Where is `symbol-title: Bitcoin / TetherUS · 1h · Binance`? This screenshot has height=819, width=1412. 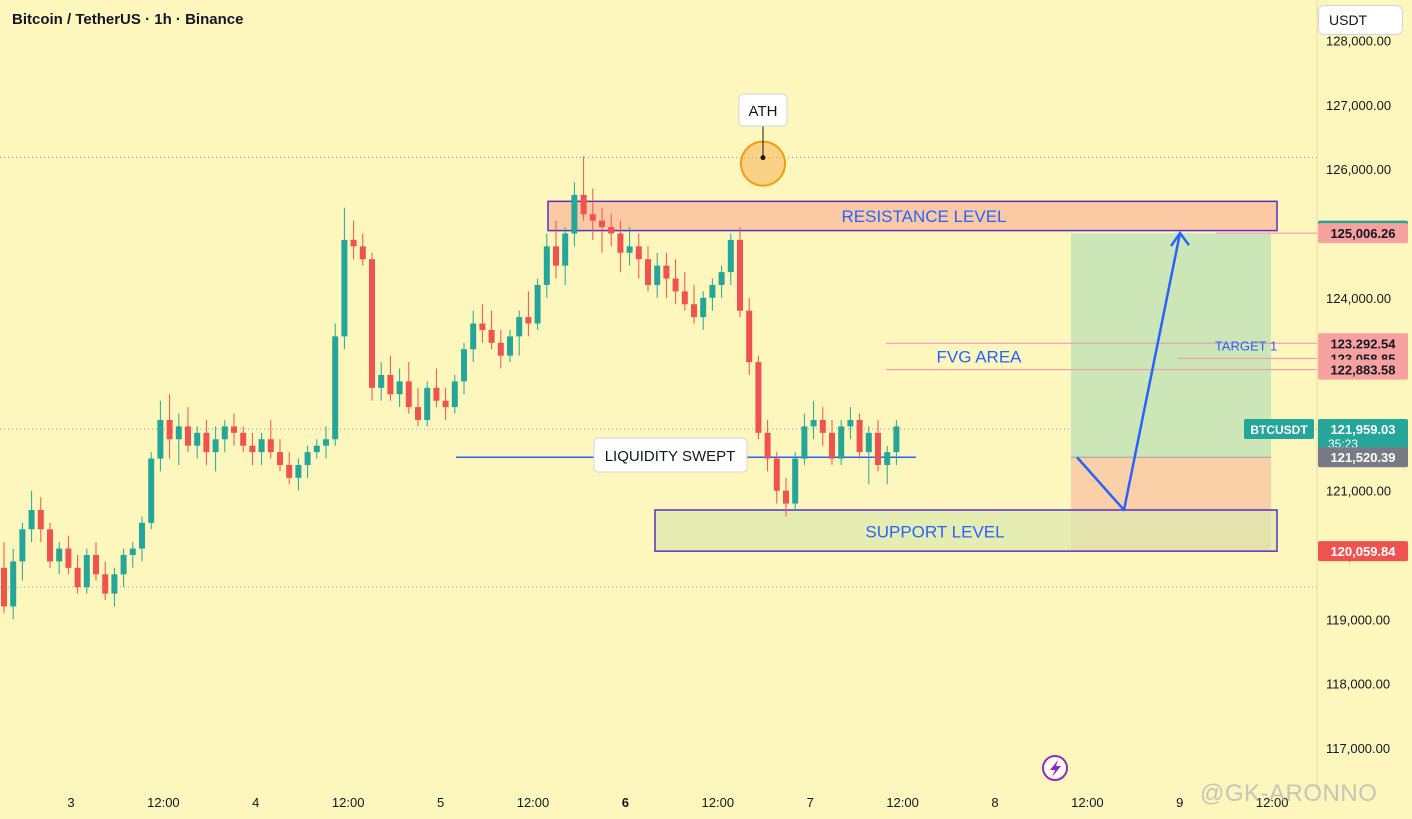
symbol-title: Bitcoin / TetherUS · 1h · Binance is located at coordinates (128, 19).